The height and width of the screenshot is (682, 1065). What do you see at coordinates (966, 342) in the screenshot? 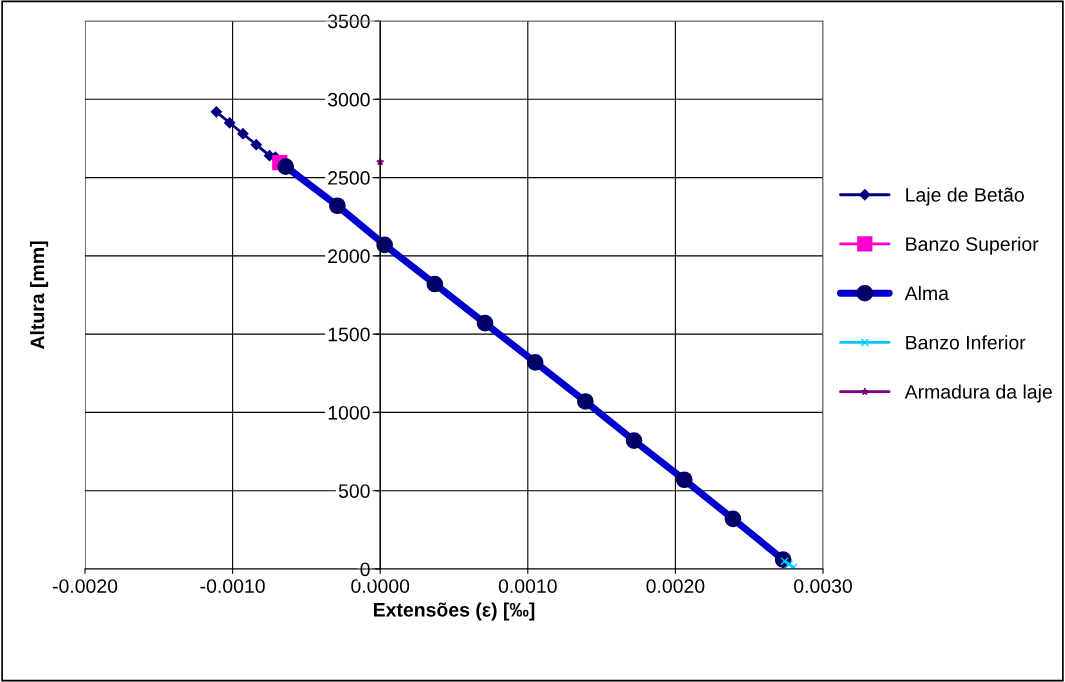
I see `legend-label: Banzo Inferior` at bounding box center [966, 342].